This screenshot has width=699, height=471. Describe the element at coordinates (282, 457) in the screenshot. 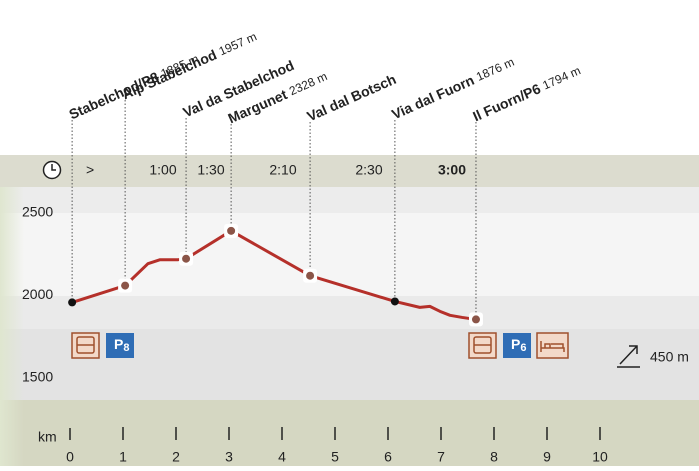

I see `x-tick-label: 4` at that location.